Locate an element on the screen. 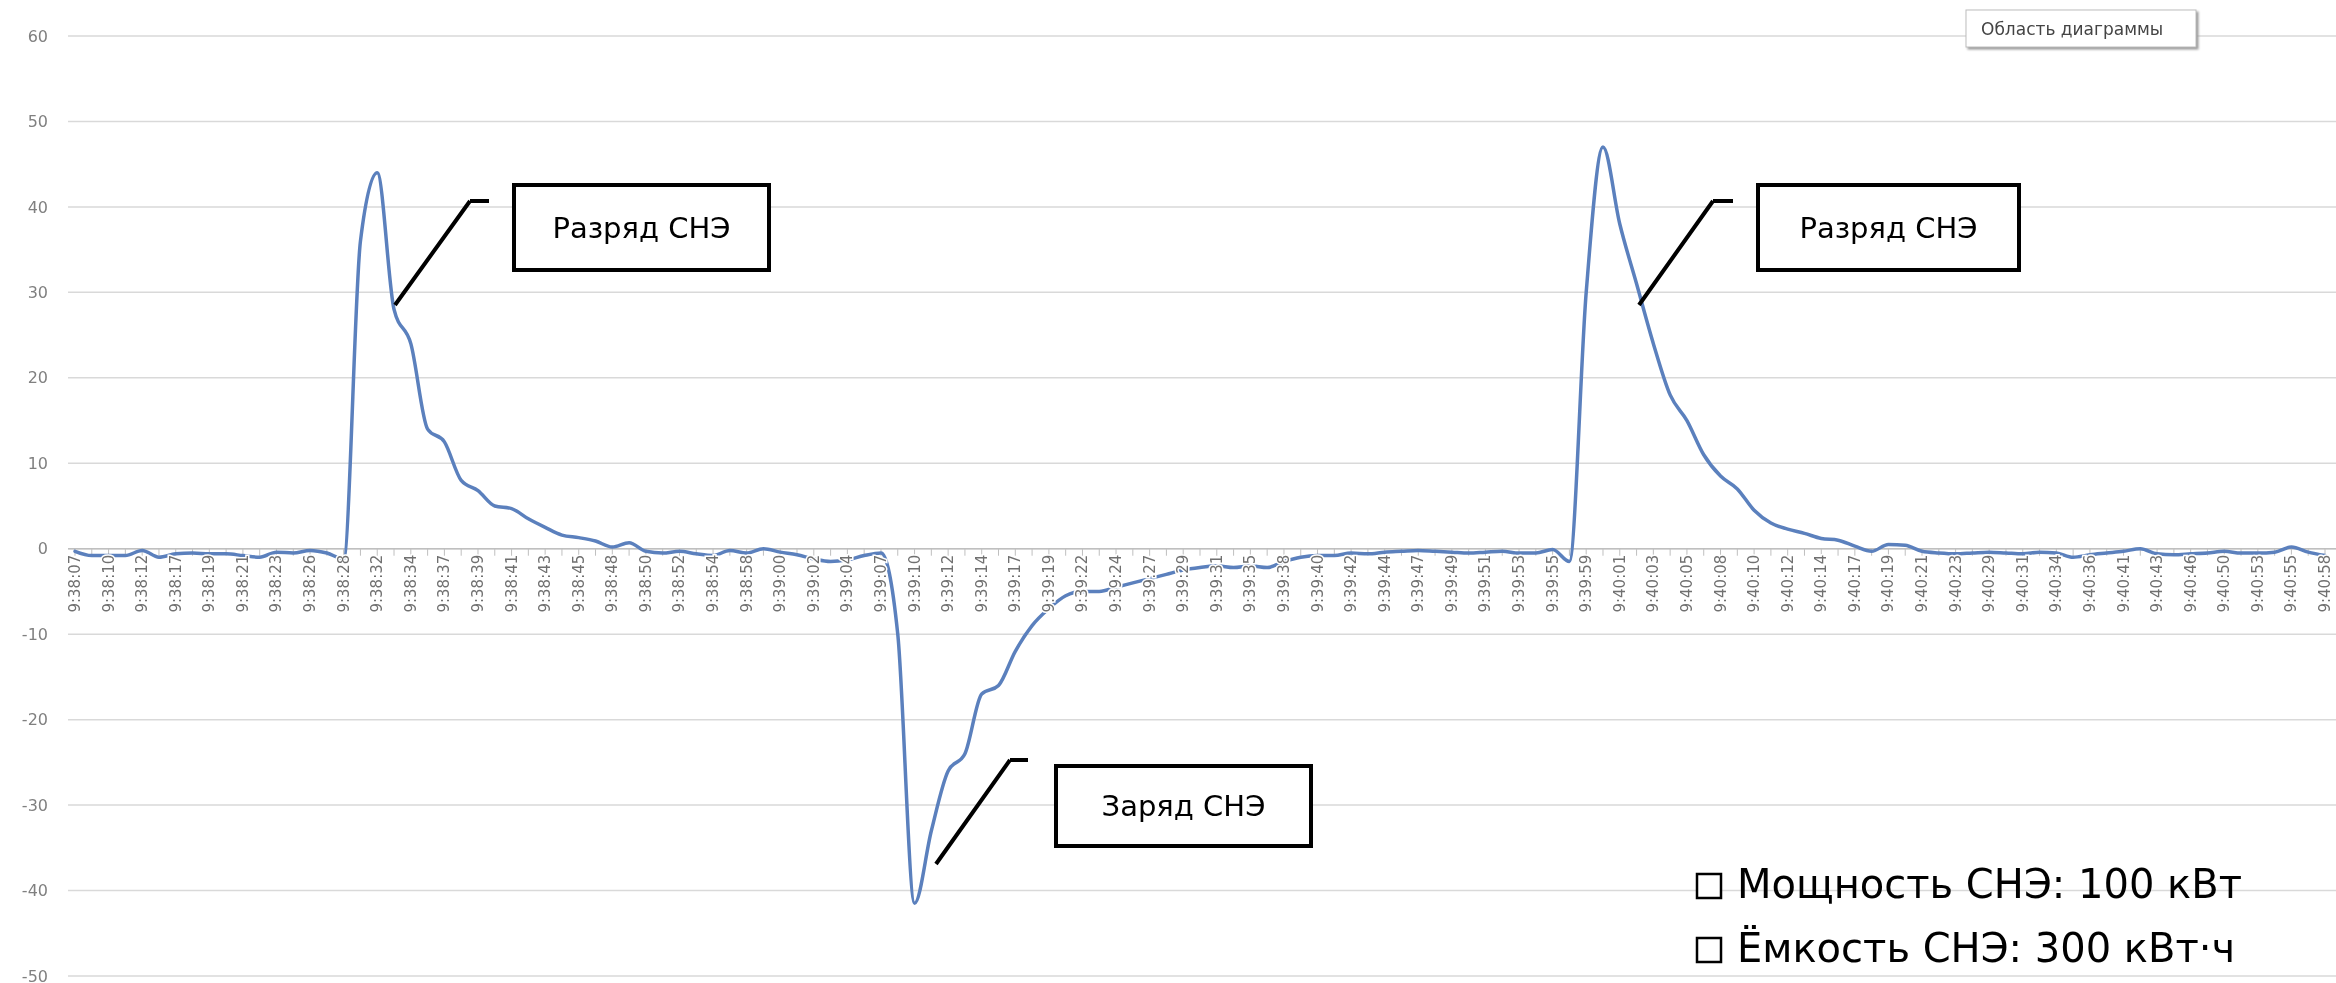 This screenshot has height=983, width=2336. y-tick-label: -50 is located at coordinates (34, 974).